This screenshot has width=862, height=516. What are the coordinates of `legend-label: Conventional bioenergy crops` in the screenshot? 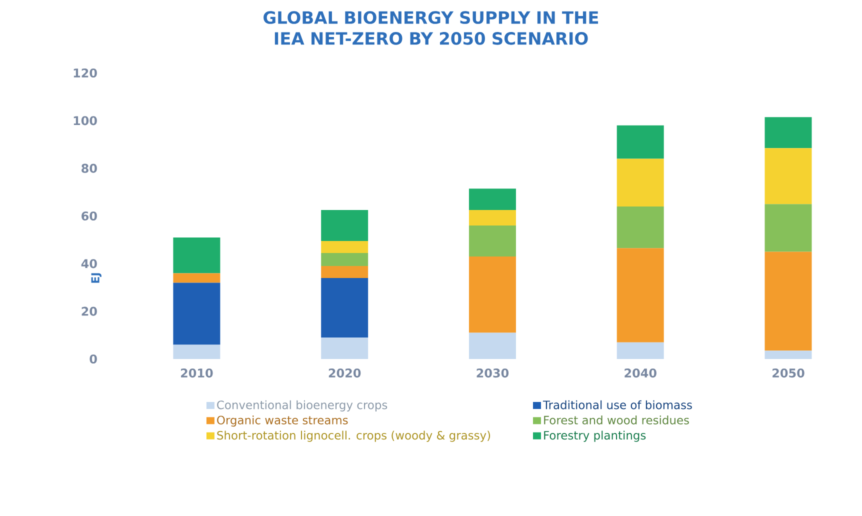 It's located at (302, 406).